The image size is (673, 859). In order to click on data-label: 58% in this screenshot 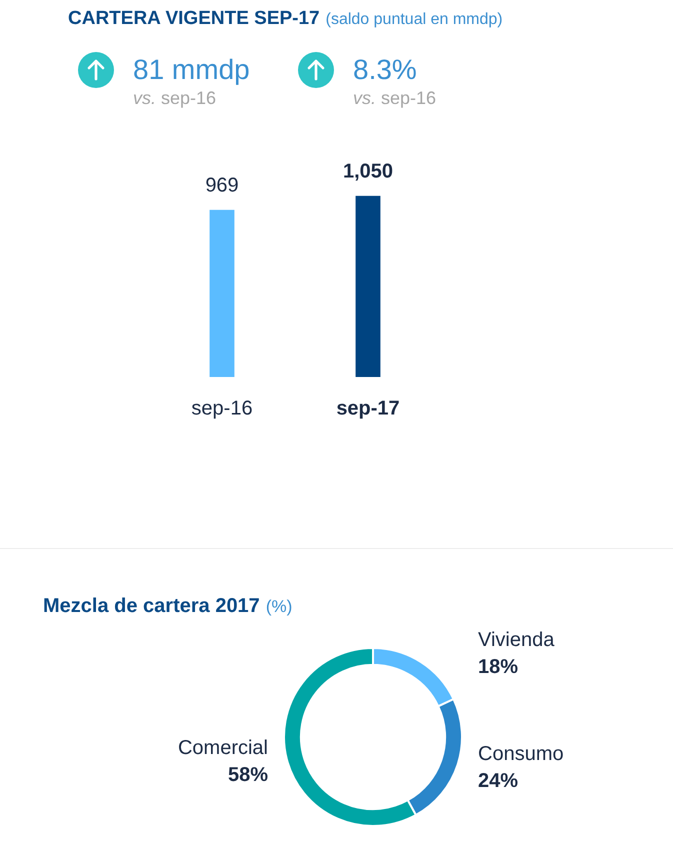, I will do `click(248, 775)`.